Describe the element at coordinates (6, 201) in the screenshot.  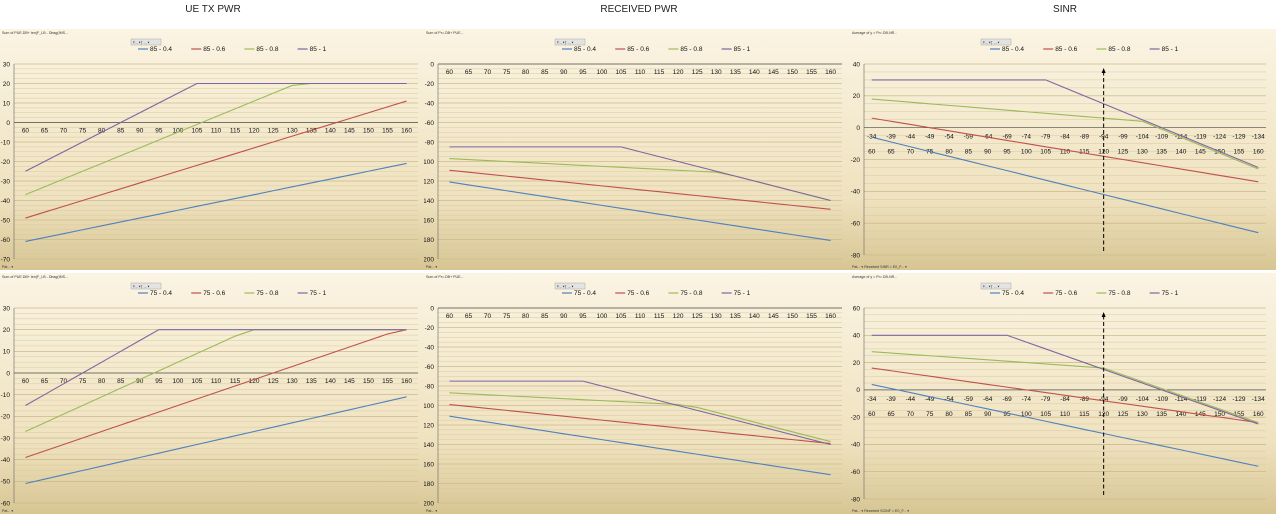
I see `y-tick-label: -40` at that location.